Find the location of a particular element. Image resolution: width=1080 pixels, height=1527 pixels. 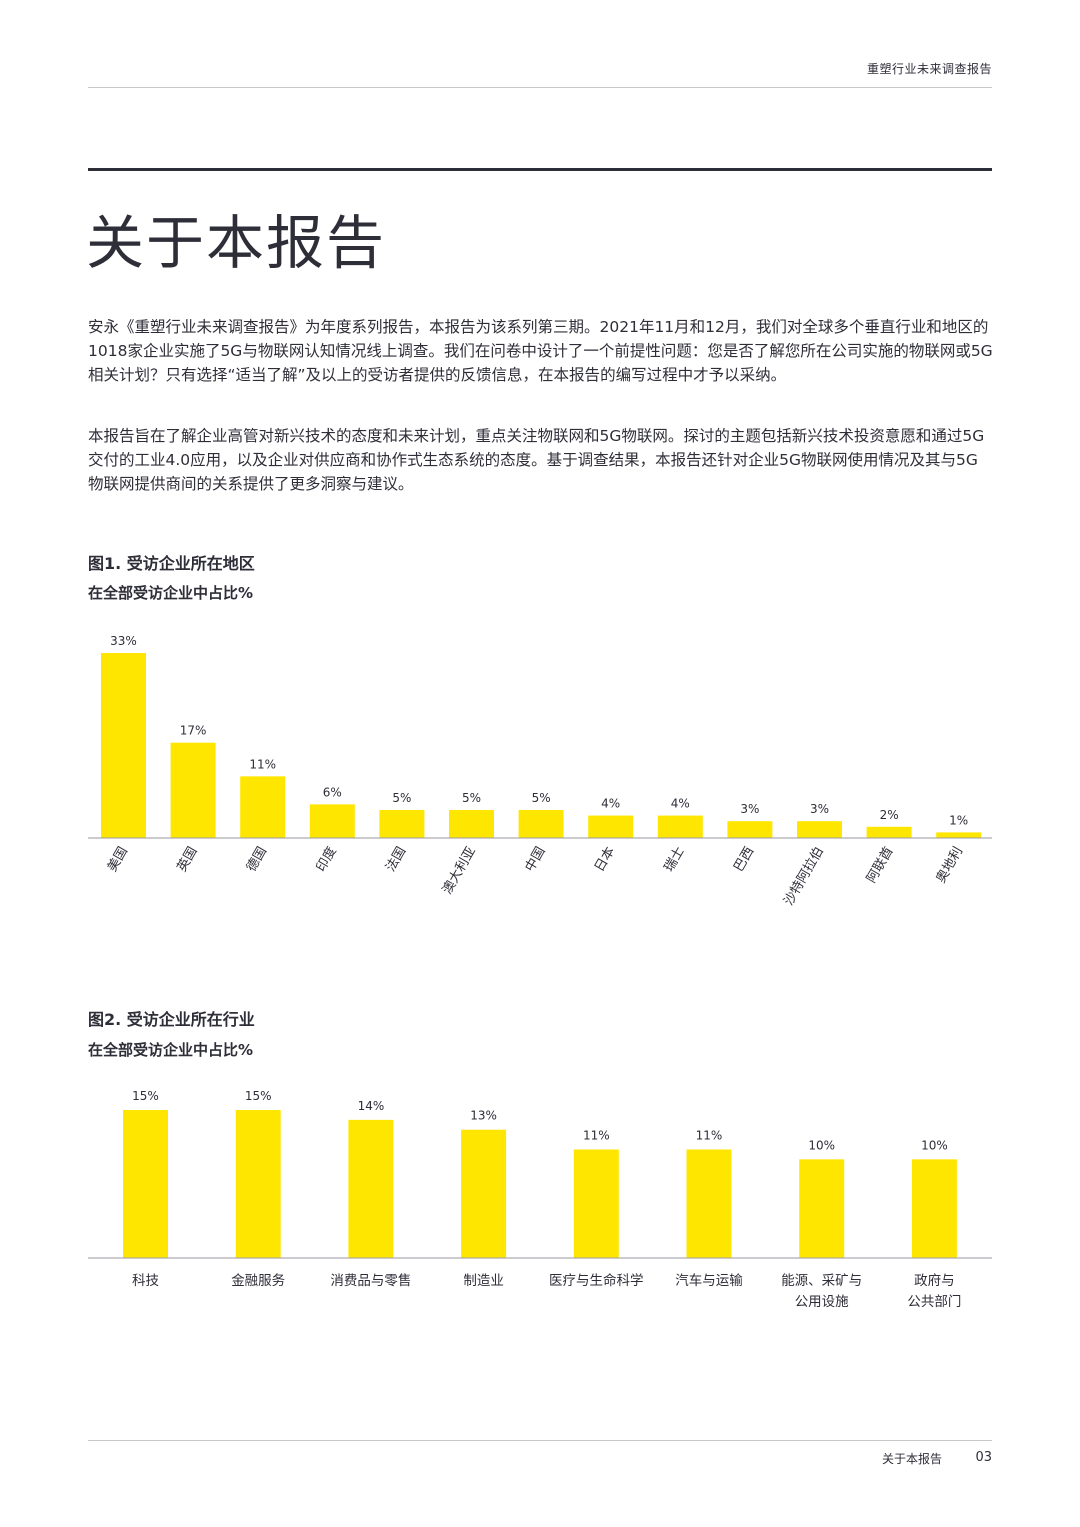

value-label-12: 1% is located at coordinates (958, 820).